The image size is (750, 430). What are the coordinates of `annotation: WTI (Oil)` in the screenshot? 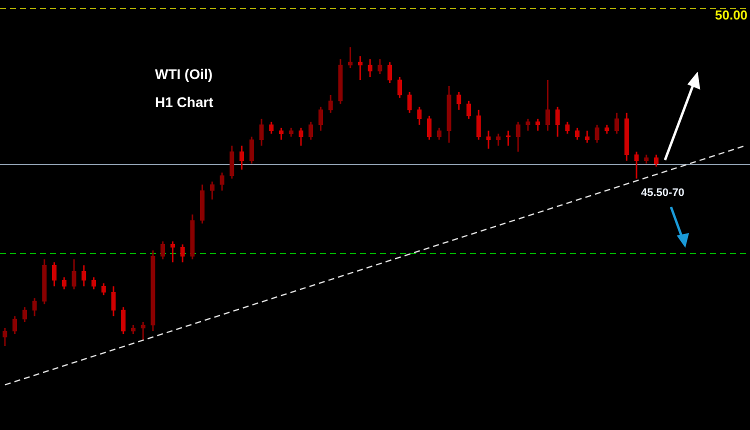 It's located at (184, 74).